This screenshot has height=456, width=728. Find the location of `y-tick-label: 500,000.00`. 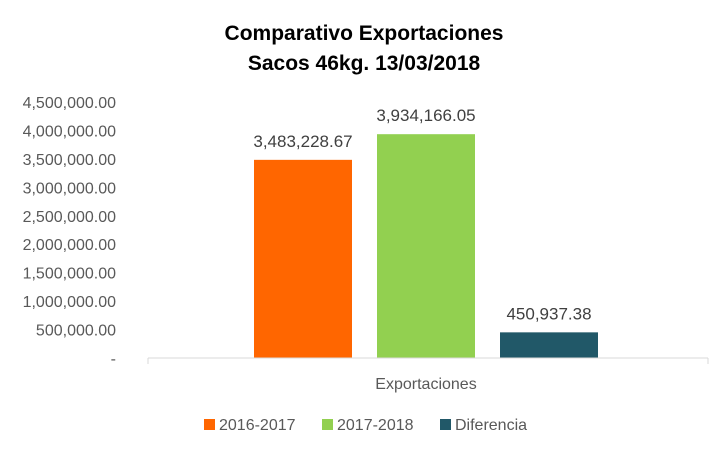

y-tick-label: 500,000.00 is located at coordinates (76, 331).